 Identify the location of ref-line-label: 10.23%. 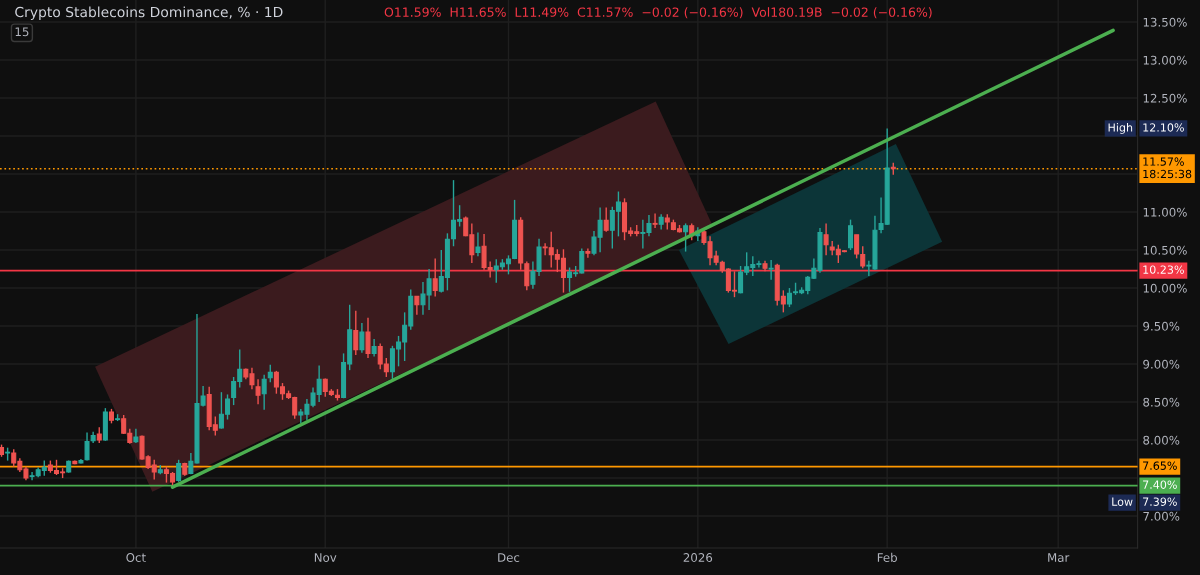
(1163, 269).